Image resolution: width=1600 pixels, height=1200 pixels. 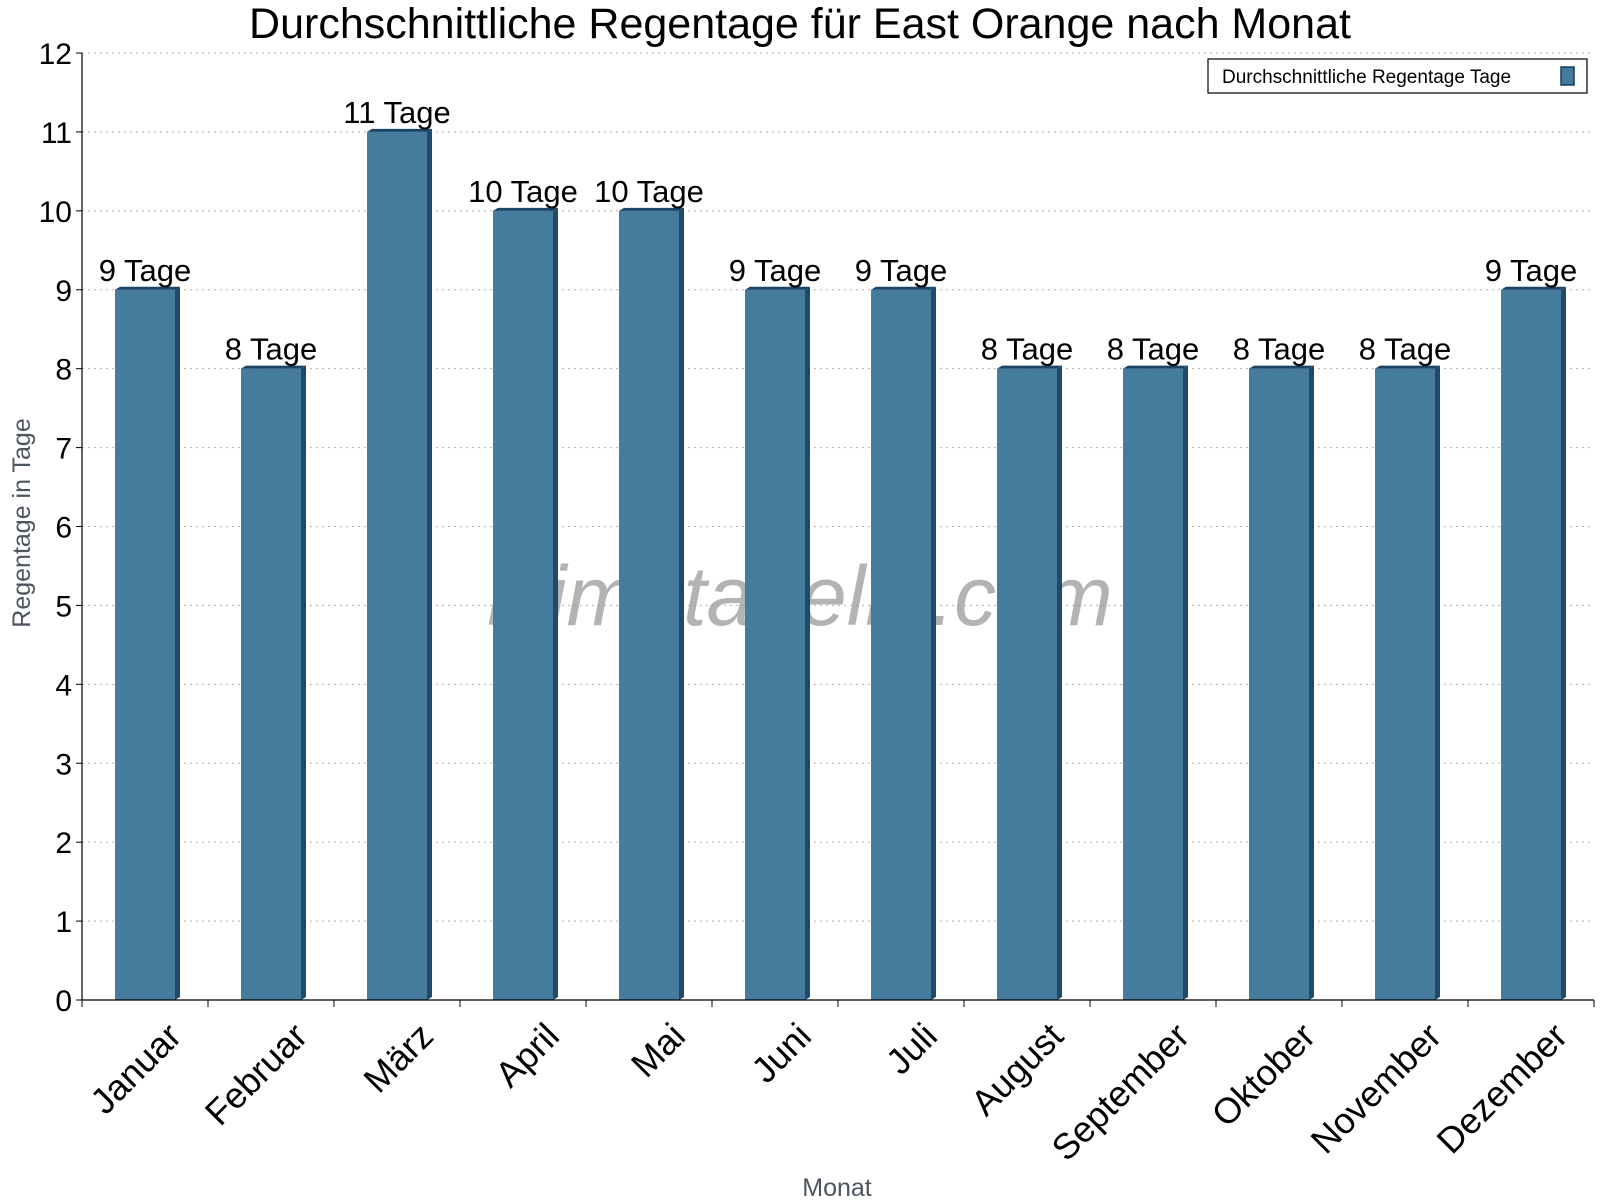 I want to click on y-tick-label-2: 2, so click(x=63, y=843).